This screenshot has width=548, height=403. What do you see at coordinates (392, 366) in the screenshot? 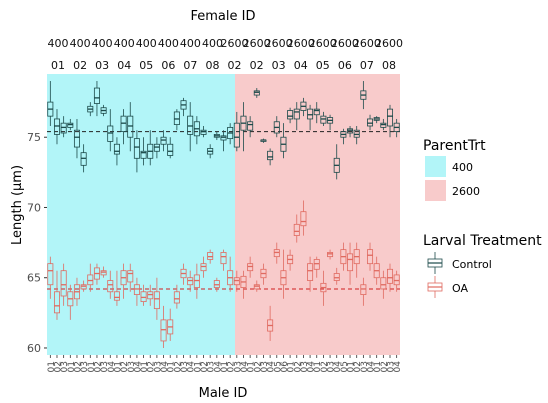
I see `x-tick-label: 03` at bounding box center [392, 366].